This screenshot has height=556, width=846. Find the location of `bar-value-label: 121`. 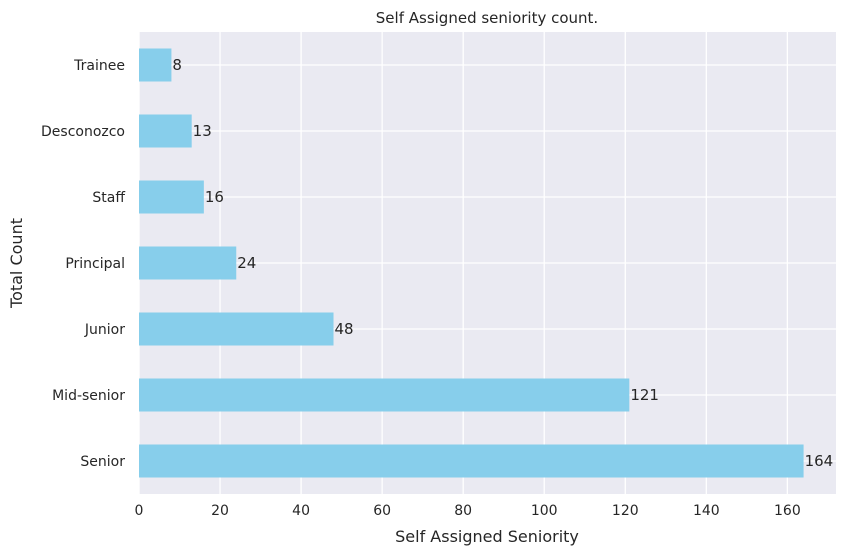

bar-value-label: 121 is located at coordinates (644, 395).